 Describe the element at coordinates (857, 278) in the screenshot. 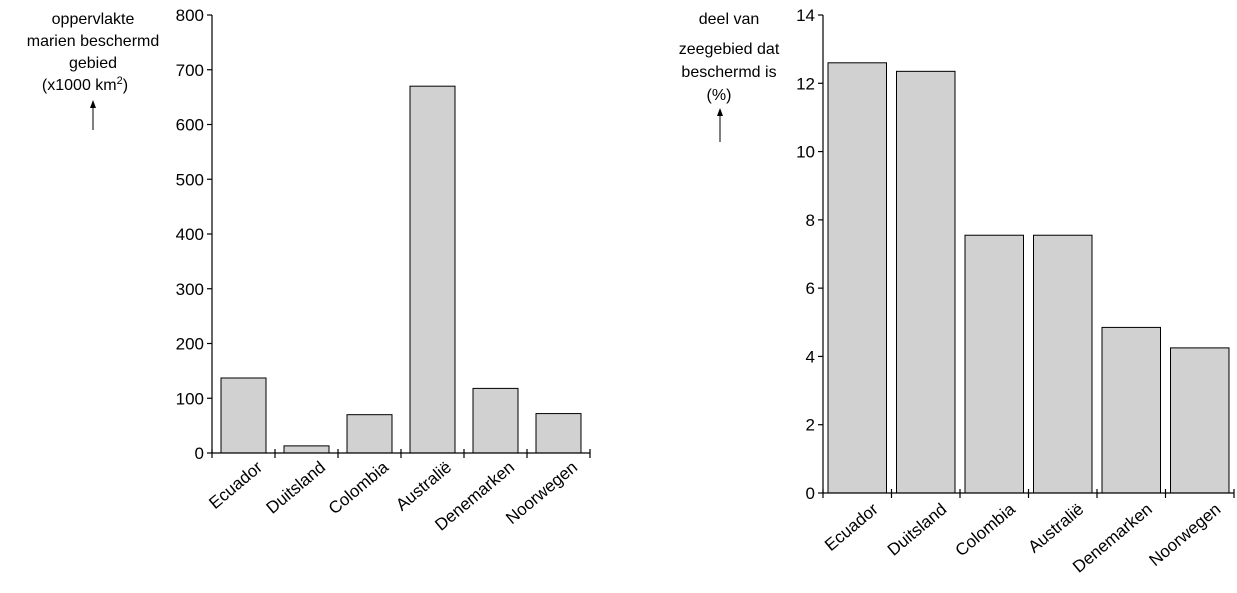

I see `right-bar-ecuador` at that location.